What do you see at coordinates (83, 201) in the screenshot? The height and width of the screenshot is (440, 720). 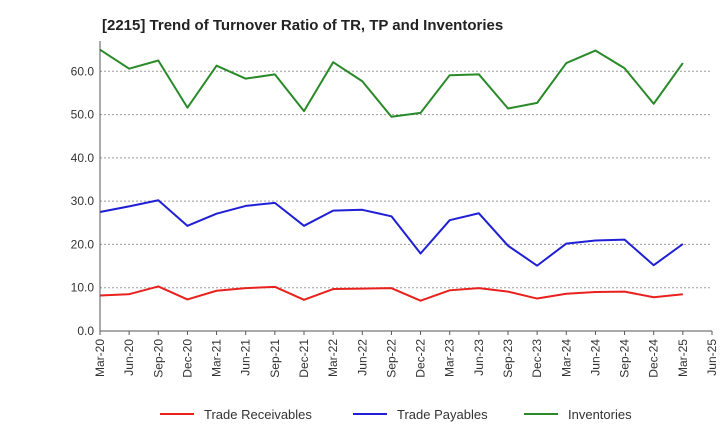 I see `y-tick-label-3: 30.0` at bounding box center [83, 201].